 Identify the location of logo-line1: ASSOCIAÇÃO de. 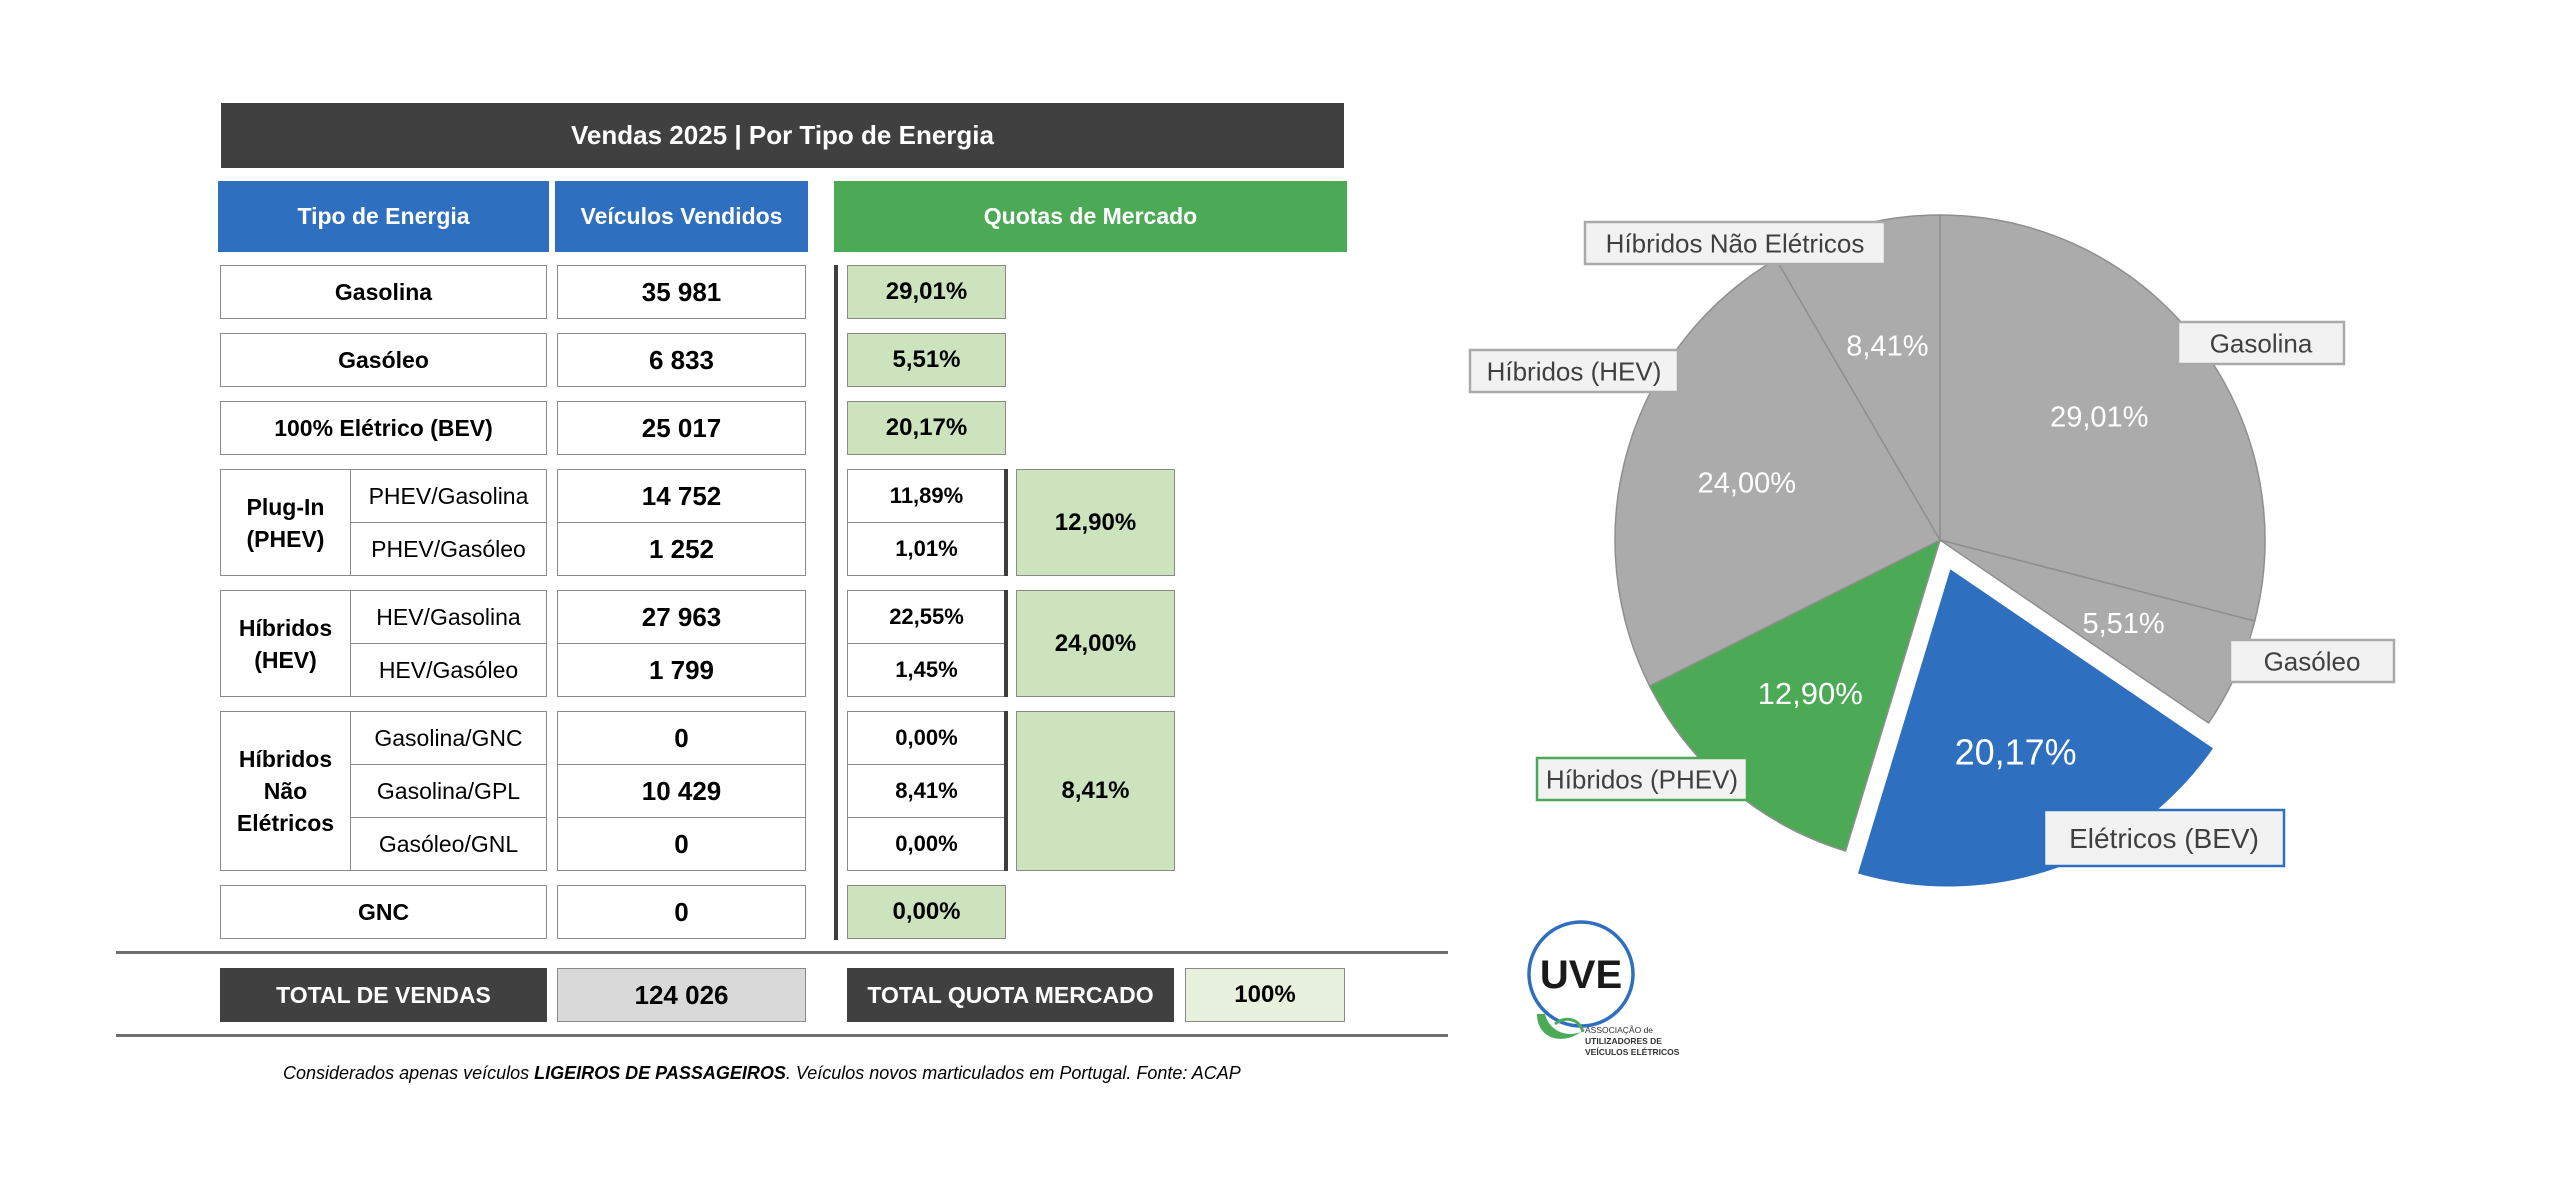
(1619, 1030).